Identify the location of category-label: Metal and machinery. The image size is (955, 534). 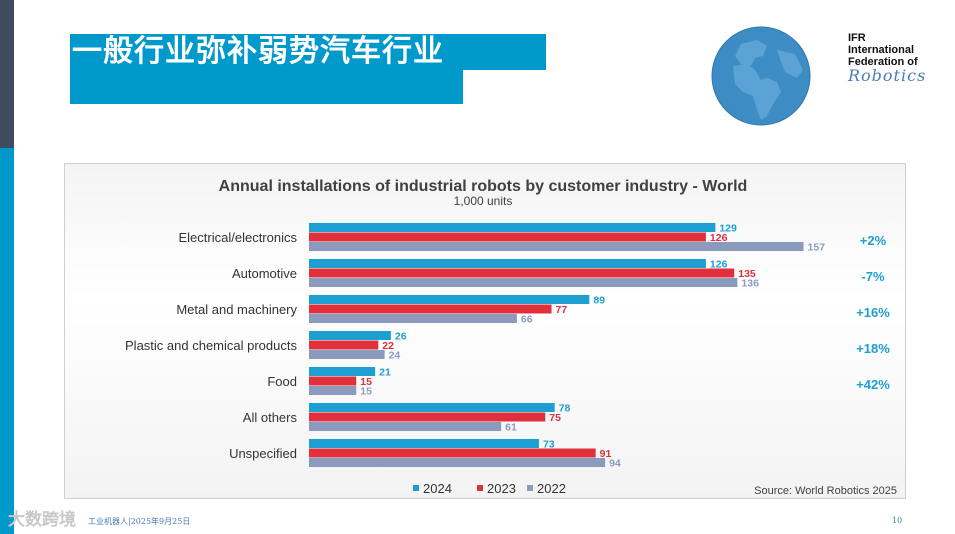
(236, 309).